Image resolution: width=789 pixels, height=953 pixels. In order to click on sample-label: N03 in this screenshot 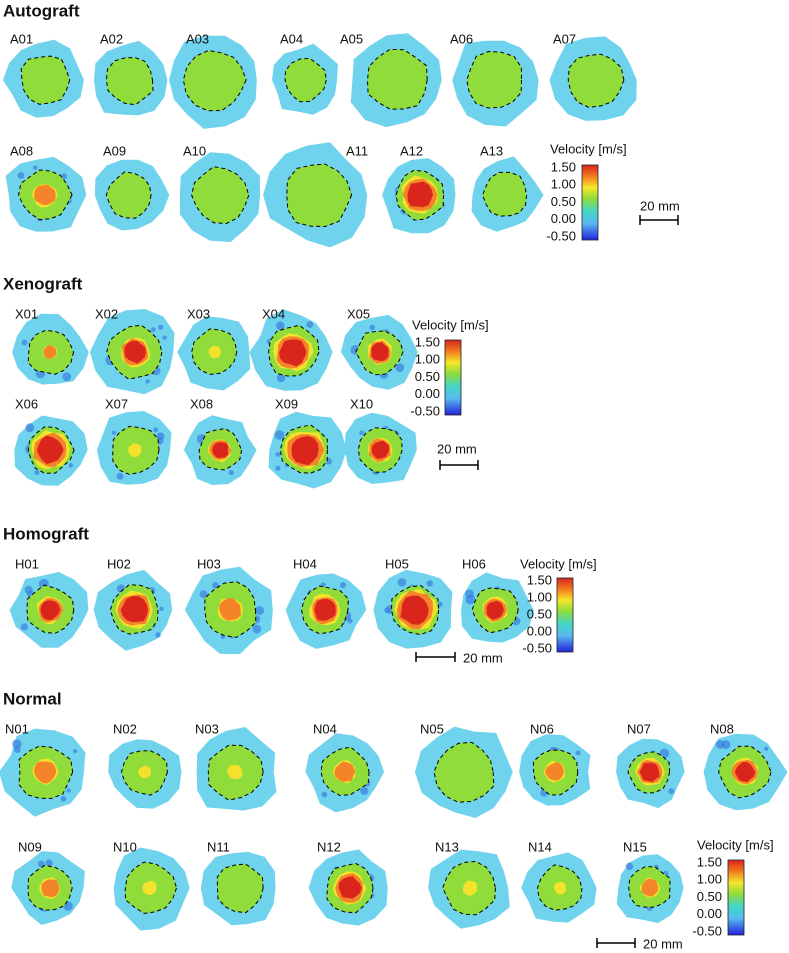, I will do `click(207, 728)`.